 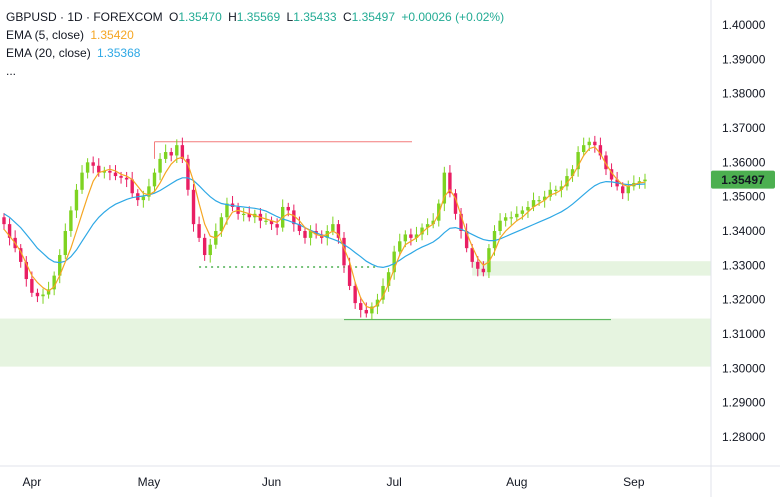 I want to click on support-zone-lower, so click(x=355, y=342).